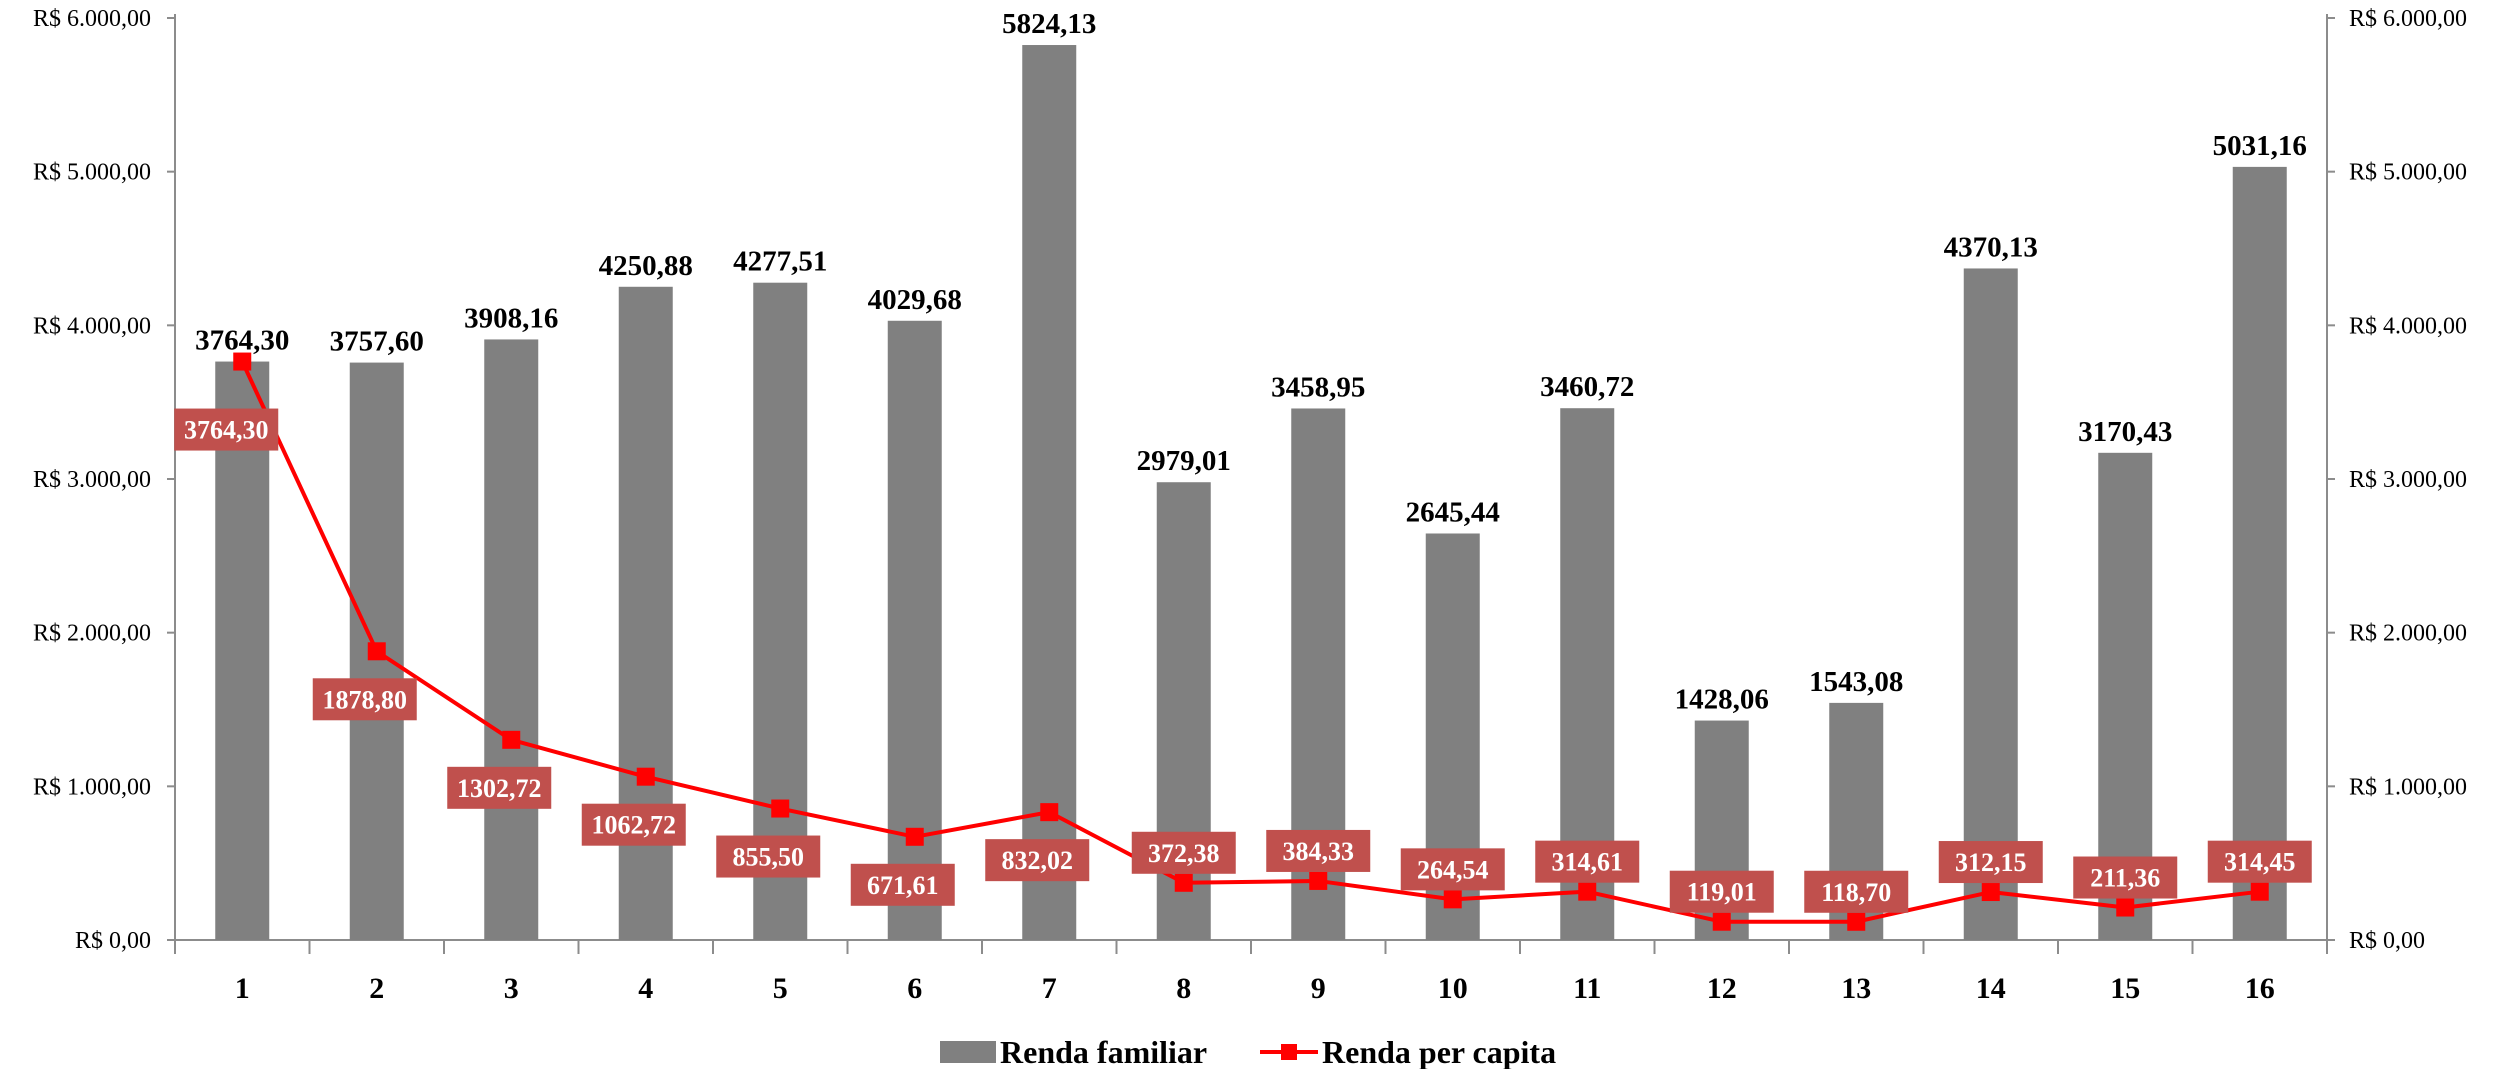 Image resolution: width=2496 pixels, height=1069 pixels. What do you see at coordinates (1722, 700) in the screenshot?
I see `bar-data-label: 1428,06` at bounding box center [1722, 700].